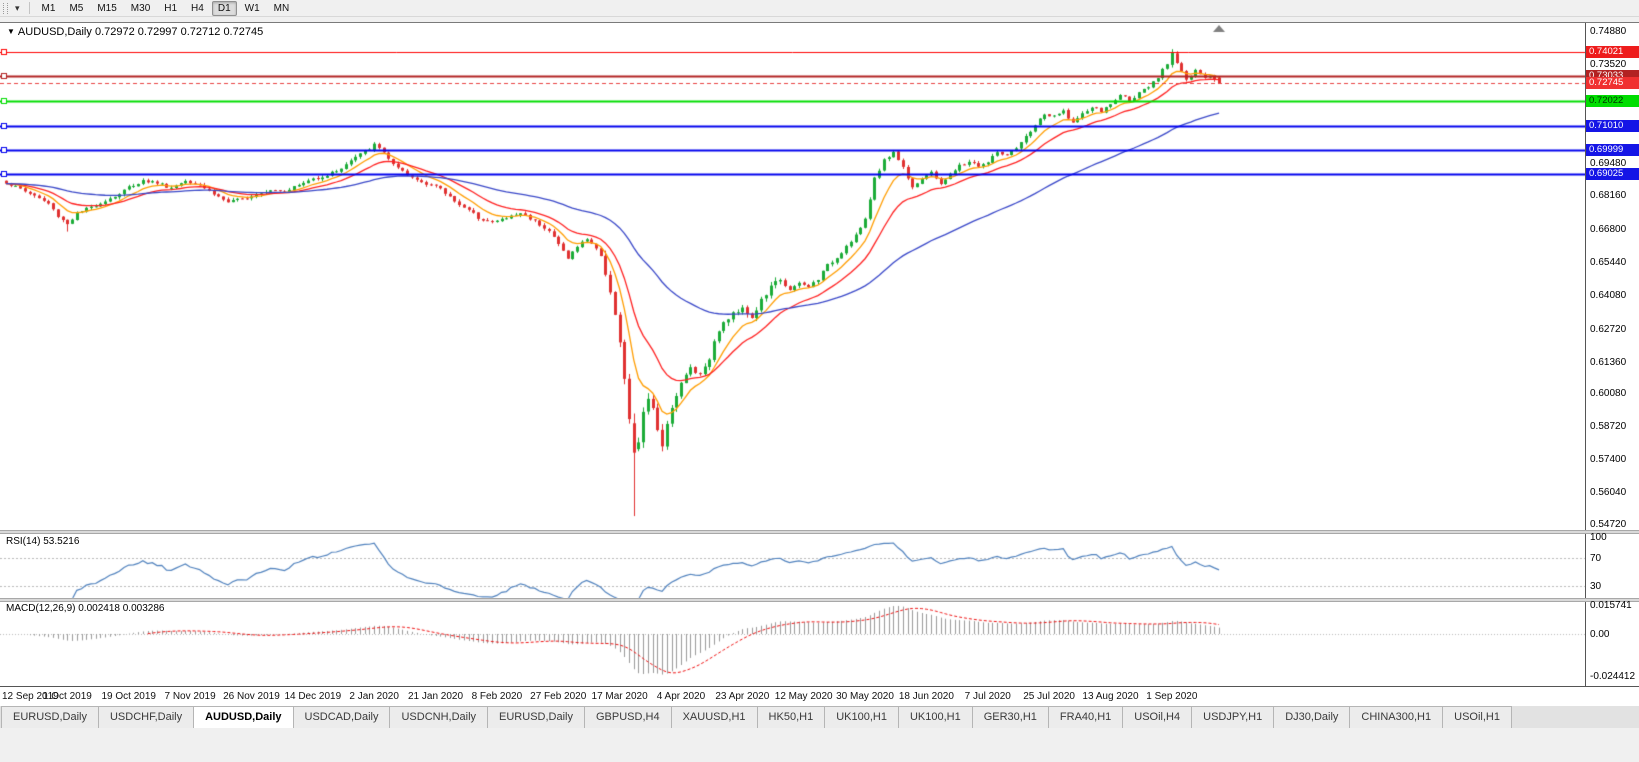 The image size is (1639, 762). What do you see at coordinates (1110, 696) in the screenshot?
I see `time-axis-label: 13 Aug 2020` at bounding box center [1110, 696].